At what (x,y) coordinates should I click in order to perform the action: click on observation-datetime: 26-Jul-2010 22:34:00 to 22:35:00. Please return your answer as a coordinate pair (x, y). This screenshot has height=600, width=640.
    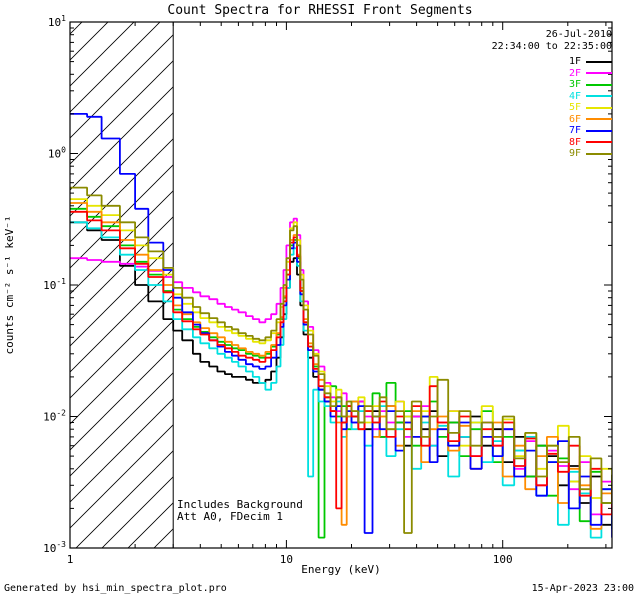
    Looking at the image, I should click on (552, 41).